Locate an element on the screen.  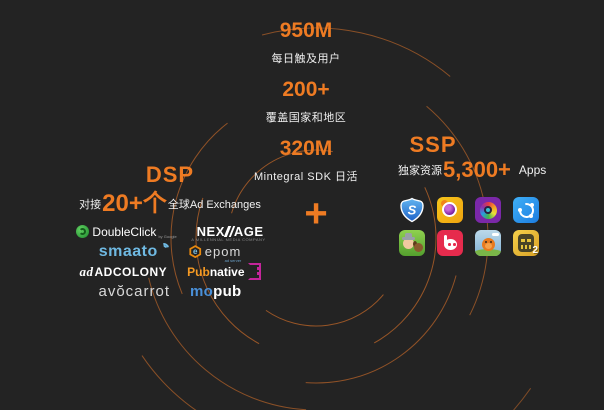
temple-run-2-game-icon: 2 is located at coordinates (526, 243).